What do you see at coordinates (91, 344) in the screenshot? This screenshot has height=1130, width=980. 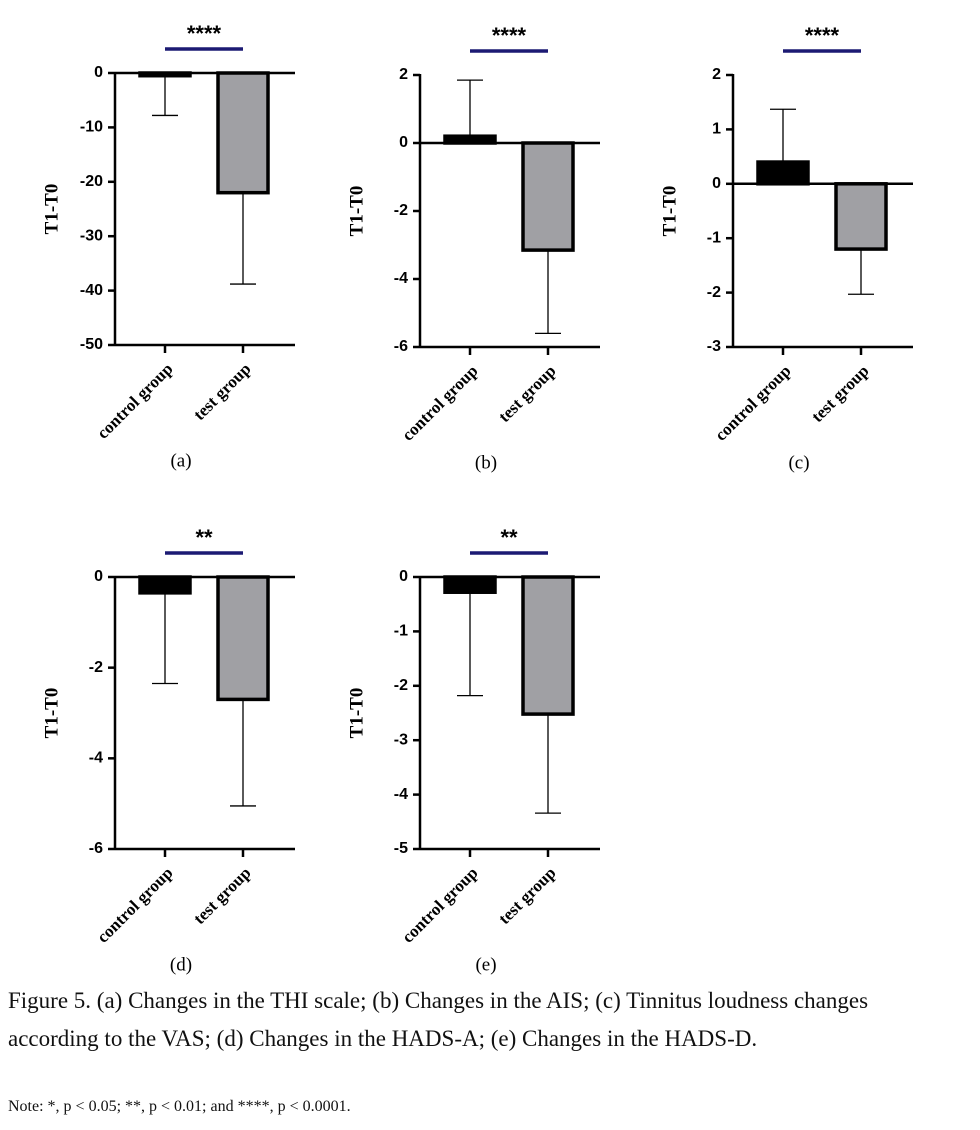 I see `y-tick-label: -50` at bounding box center [91, 344].